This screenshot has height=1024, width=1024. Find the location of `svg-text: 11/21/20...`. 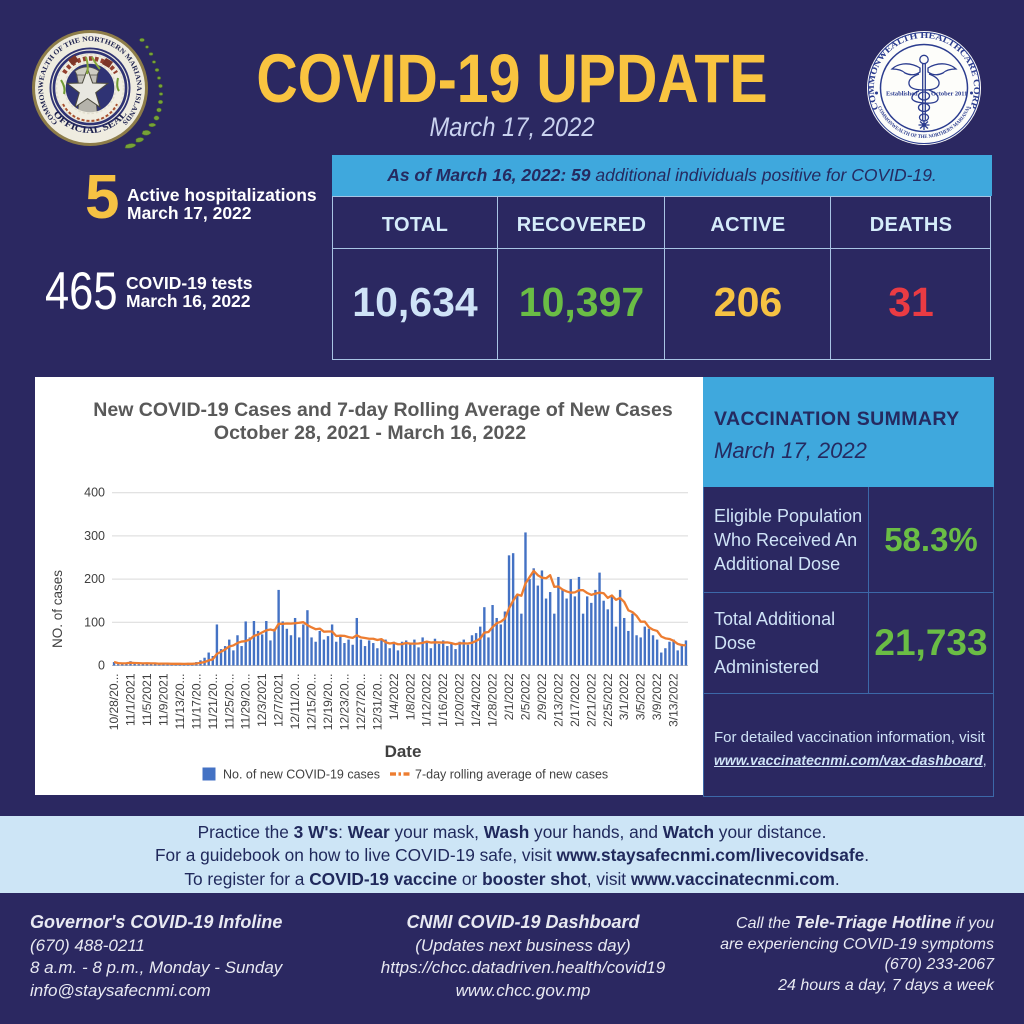

svg-text: 11/21/20... is located at coordinates (213, 702).